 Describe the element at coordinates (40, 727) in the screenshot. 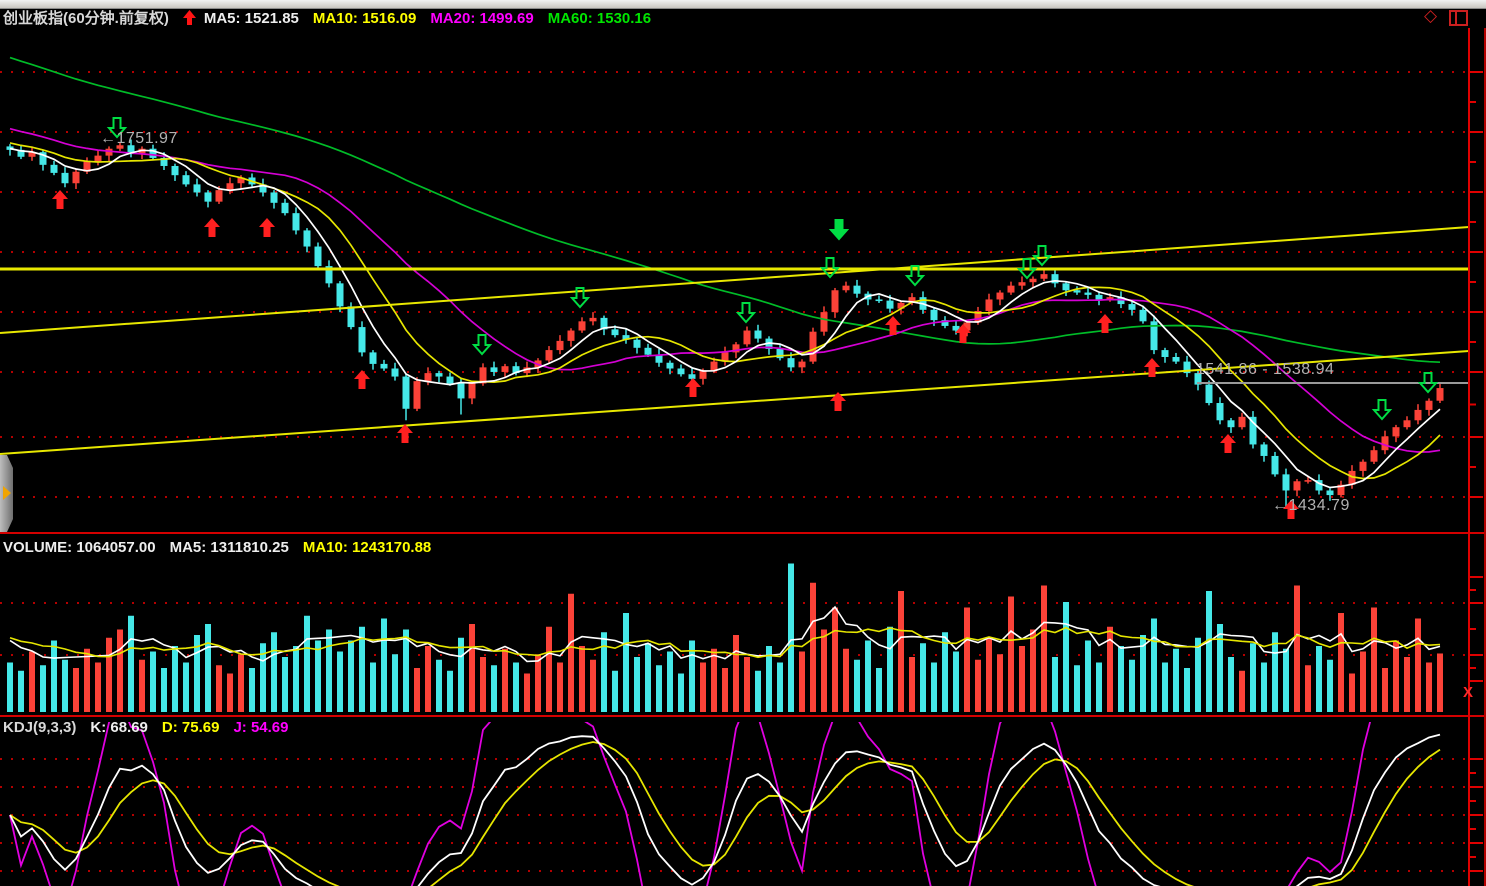

I see `kdj-title: KDJ(9,3,3)` at that location.